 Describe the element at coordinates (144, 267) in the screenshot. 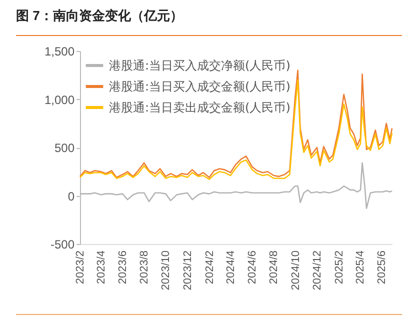

I see `x-tick-label: 2023/8` at that location.